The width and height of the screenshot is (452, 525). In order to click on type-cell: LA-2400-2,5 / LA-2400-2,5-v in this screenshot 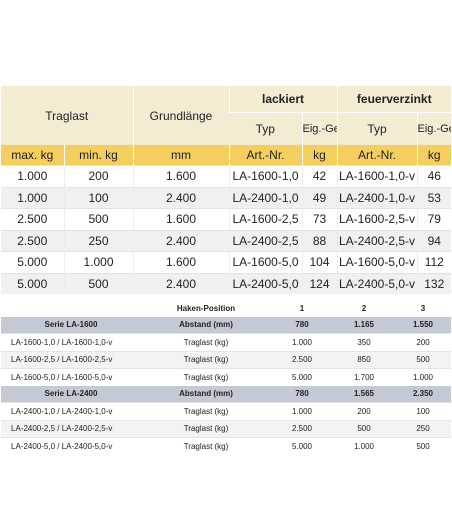, I will do `click(71, 428)`.